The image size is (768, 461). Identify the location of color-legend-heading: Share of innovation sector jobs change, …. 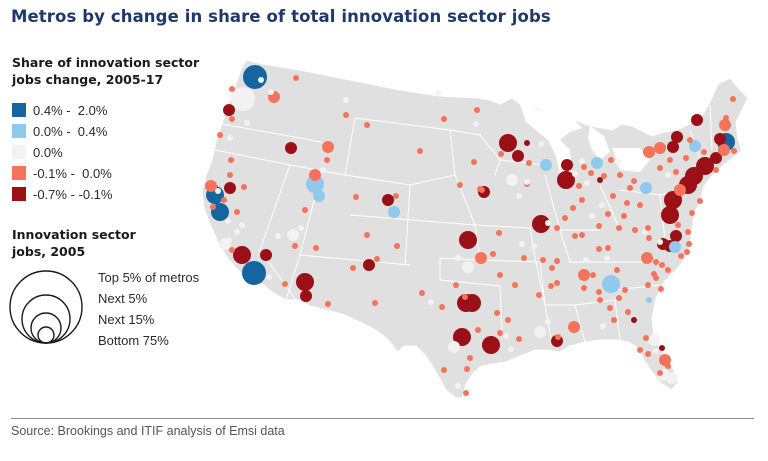
(105, 71).